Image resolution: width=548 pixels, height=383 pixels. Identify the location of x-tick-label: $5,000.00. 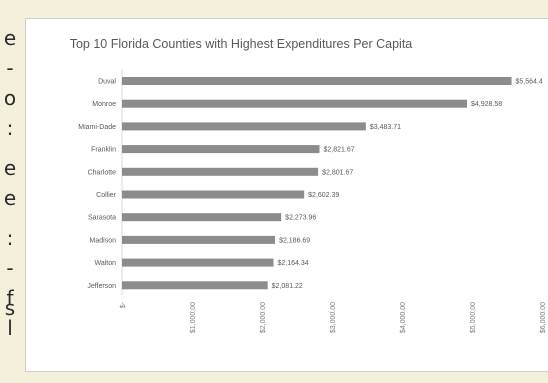
(473, 317).